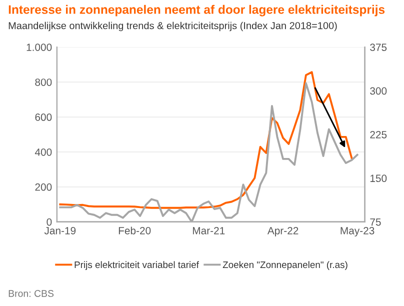 This screenshot has height=306, width=404. Describe the element at coordinates (282, 231) in the screenshot. I see `x-tick-label: Apr-22` at that location.